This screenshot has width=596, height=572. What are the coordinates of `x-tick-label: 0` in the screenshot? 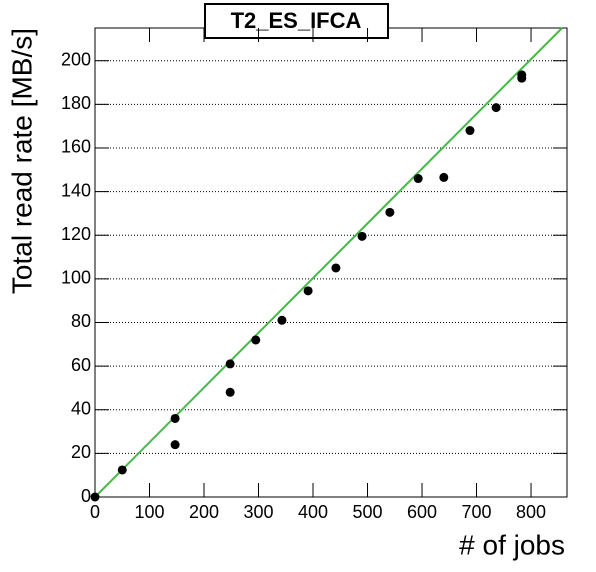 It's located at (95, 512).